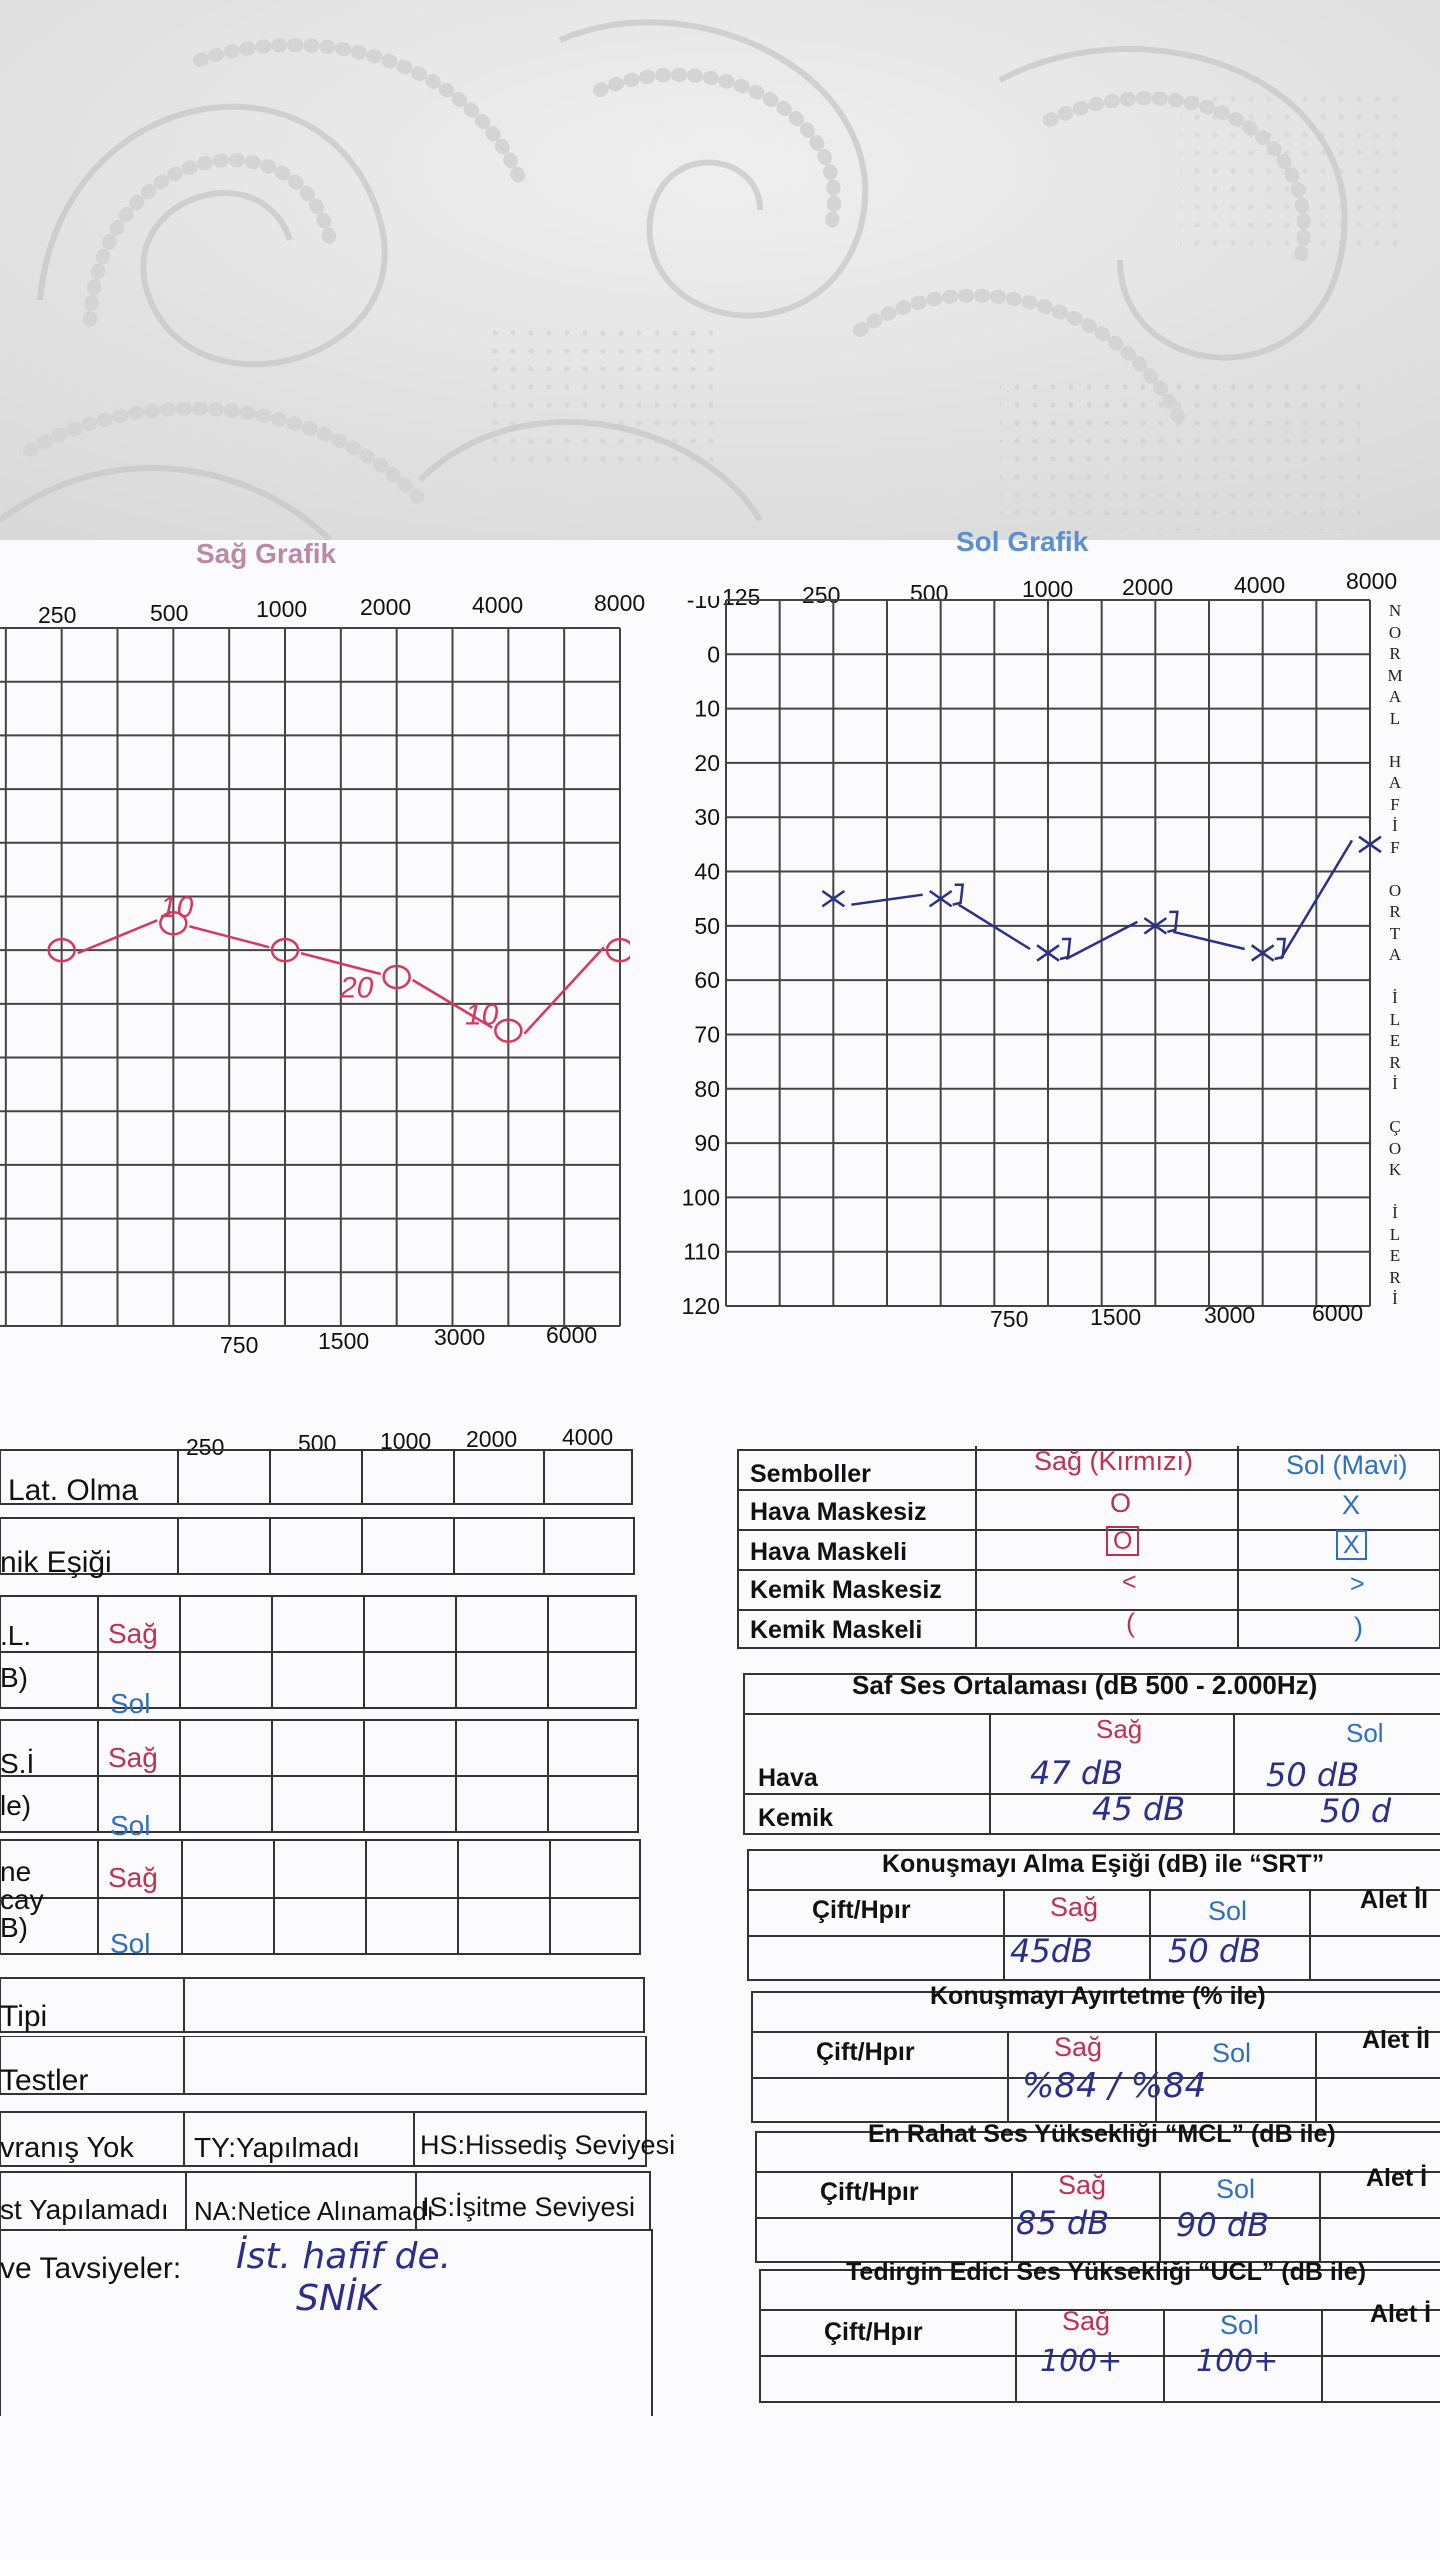  Describe the element at coordinates (1228, 1911) in the screenshot. I see `srt-sol: Sol` at that location.